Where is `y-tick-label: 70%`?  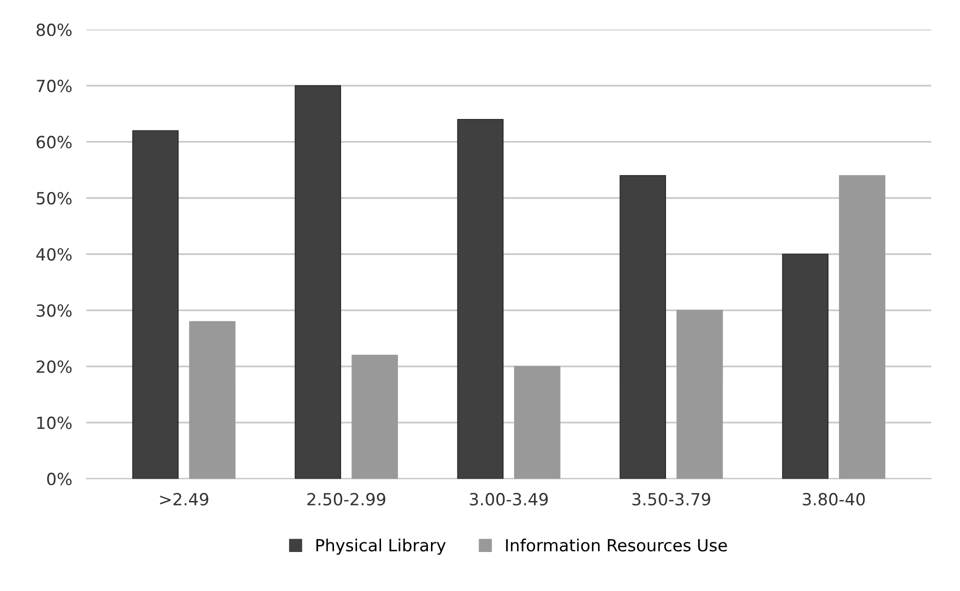 y-tick-label: 70% is located at coordinates (54, 86).